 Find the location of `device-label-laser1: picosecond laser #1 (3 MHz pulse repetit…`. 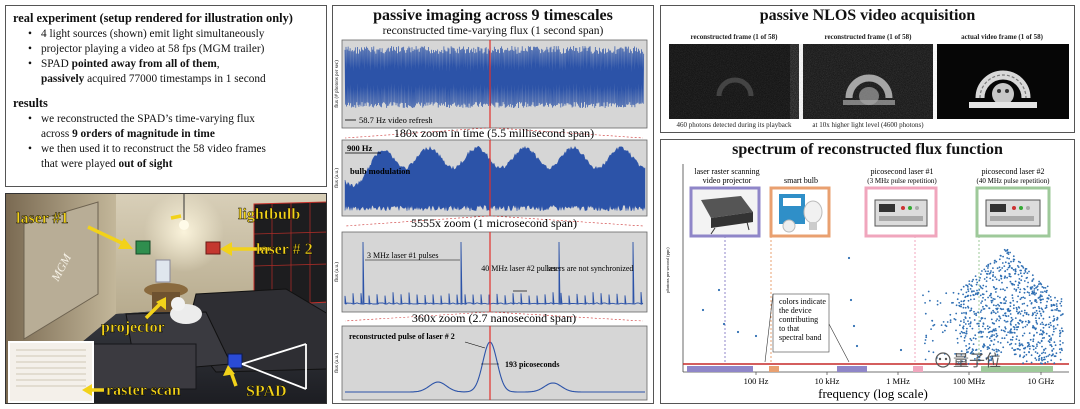

device-label-laser1: picosecond laser #1 (3 MHz pulse repetit… is located at coordinates (902, 176).